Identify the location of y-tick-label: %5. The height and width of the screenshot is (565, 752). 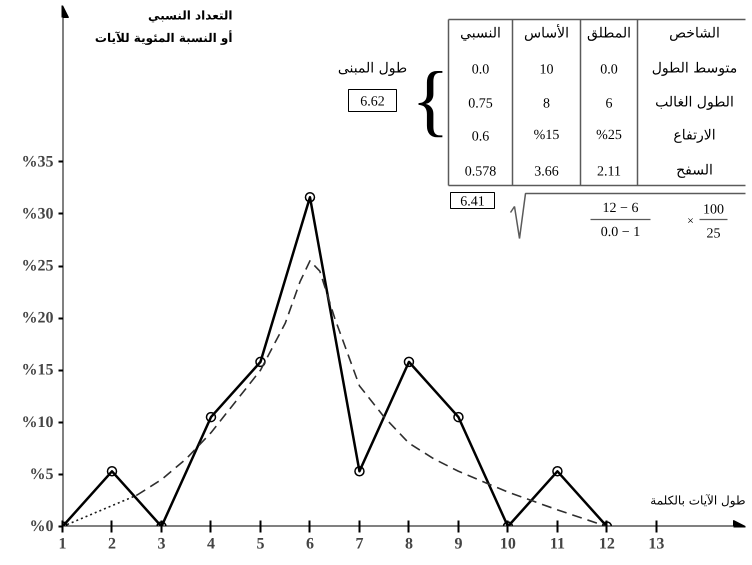
(42, 474).